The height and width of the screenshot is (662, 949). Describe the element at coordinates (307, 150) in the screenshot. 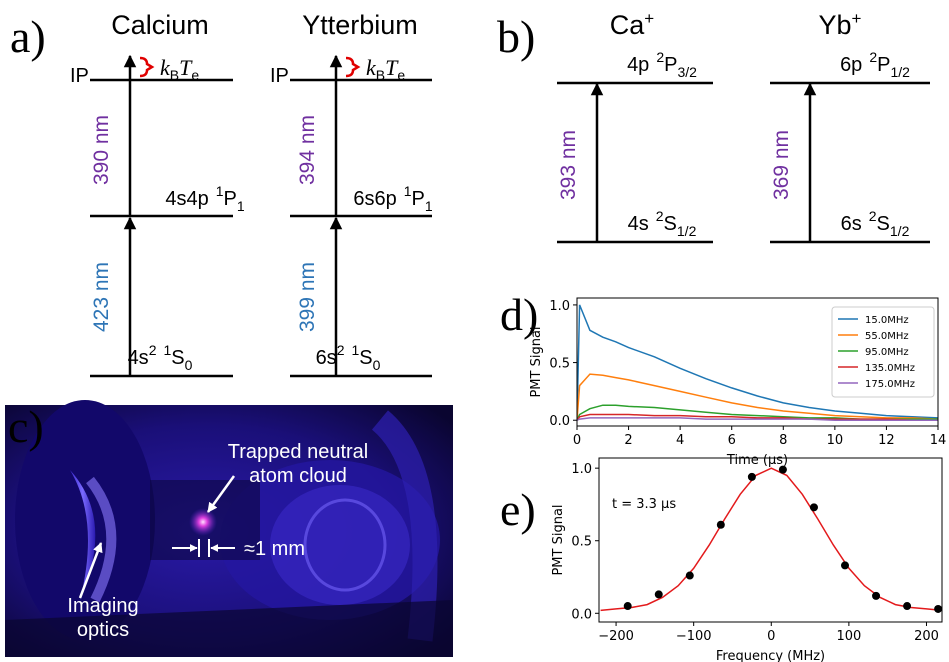

I see `wavelength: 394 nm` at that location.